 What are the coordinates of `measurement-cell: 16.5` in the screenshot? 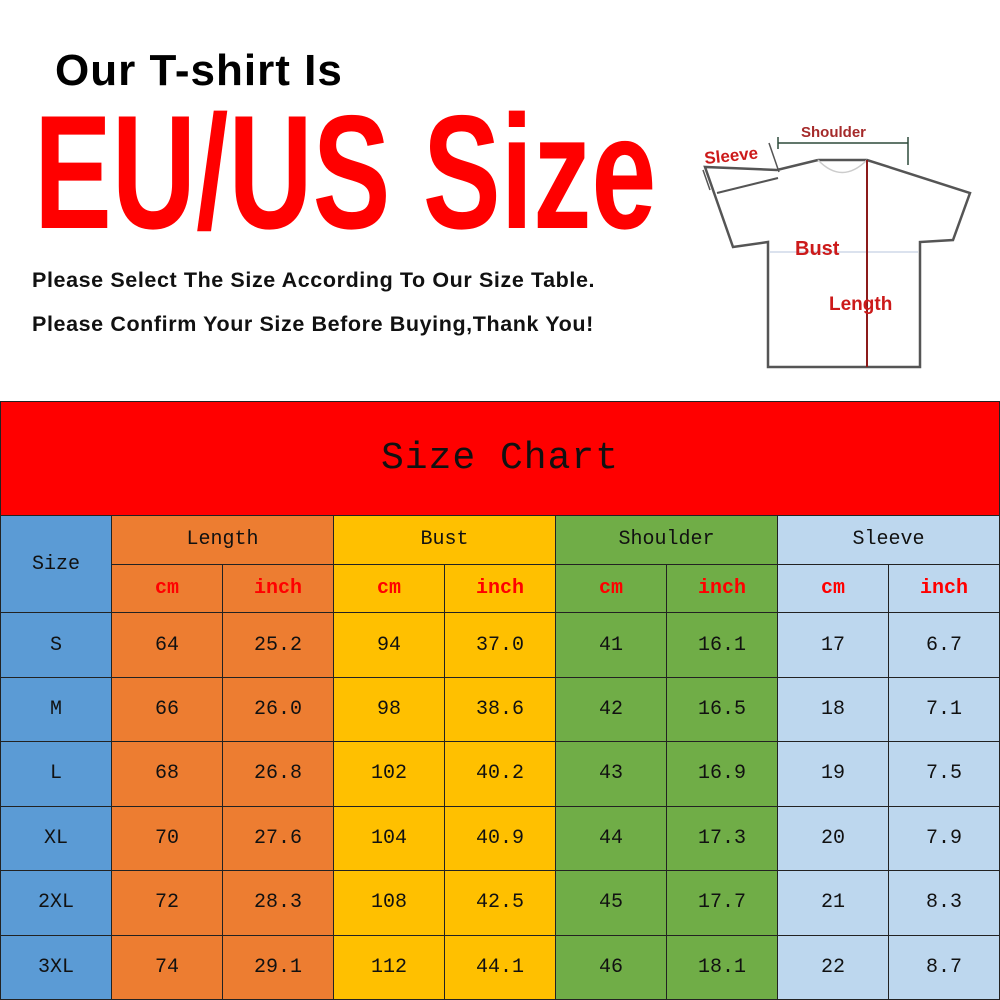 It's located at (722, 709).